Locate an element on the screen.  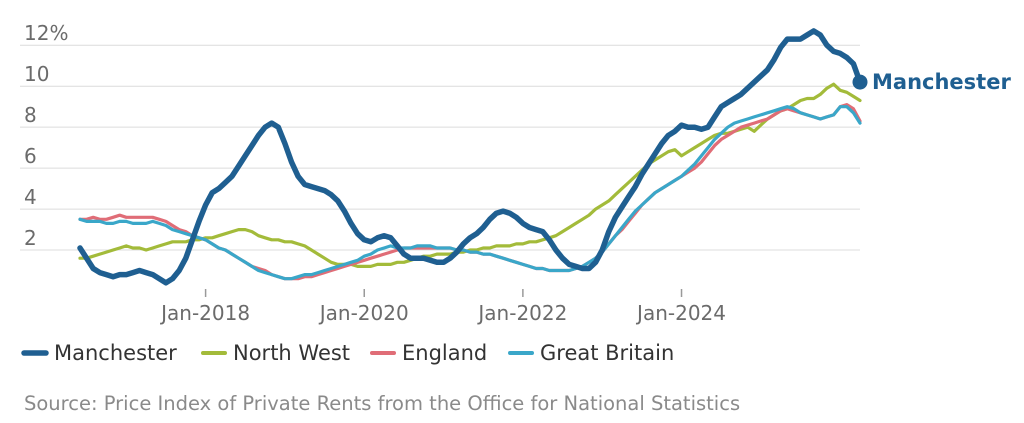
legend-label-great-britain: Great Britain is located at coordinates (607, 353).